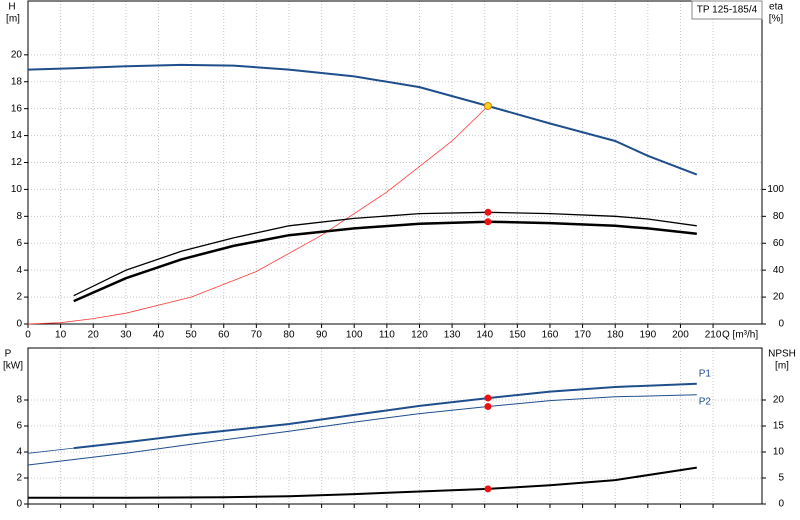 This screenshot has height=520, width=800. Describe the element at coordinates (740, 335) in the screenshot. I see `x-axis-label: Q [m³/h]` at that location.